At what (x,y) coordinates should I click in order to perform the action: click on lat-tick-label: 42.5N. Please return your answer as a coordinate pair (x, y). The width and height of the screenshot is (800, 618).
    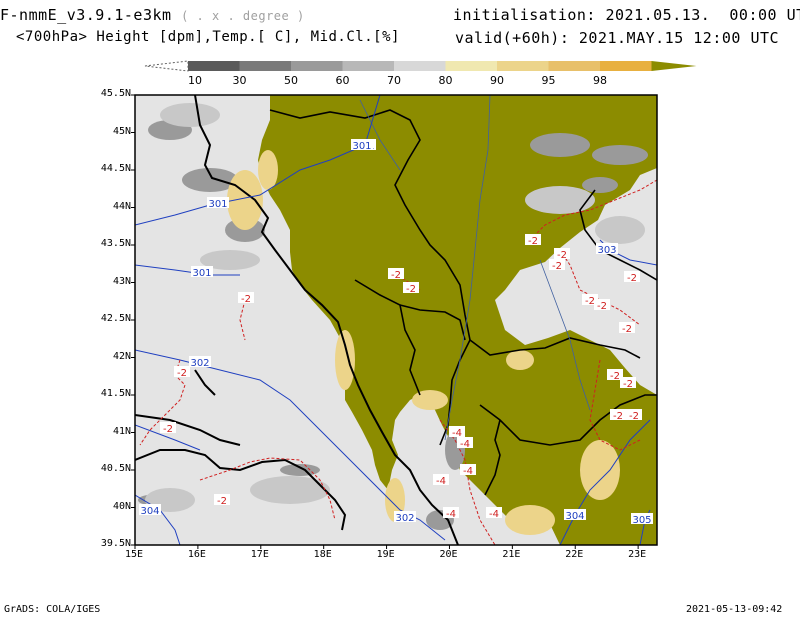
    Looking at the image, I should click on (115, 318).